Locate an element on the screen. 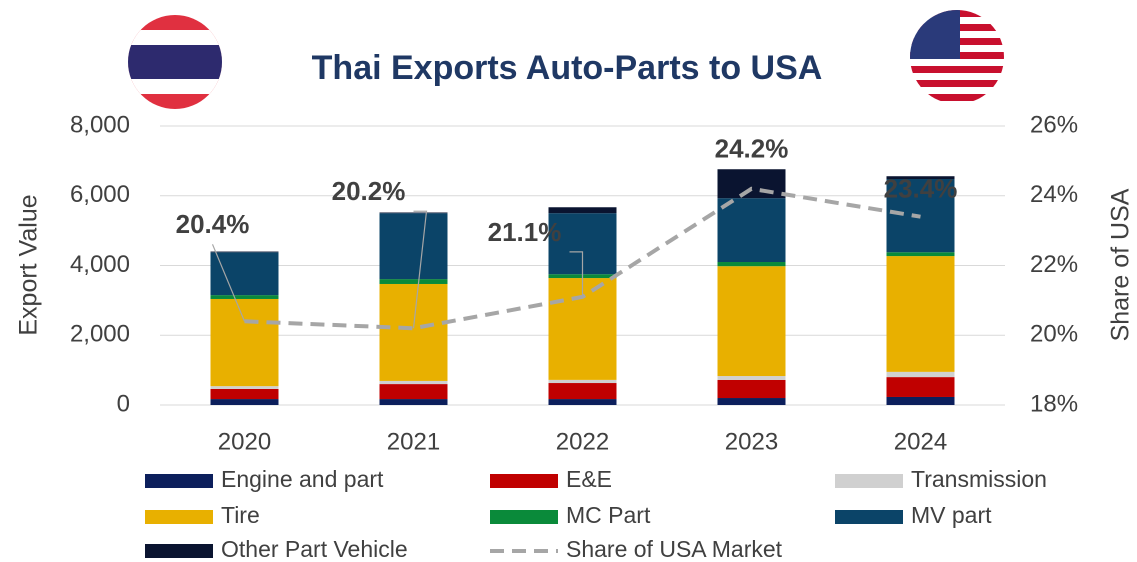 The image size is (1137, 562). y2-tick-label: 18% is located at coordinates (1054, 403).